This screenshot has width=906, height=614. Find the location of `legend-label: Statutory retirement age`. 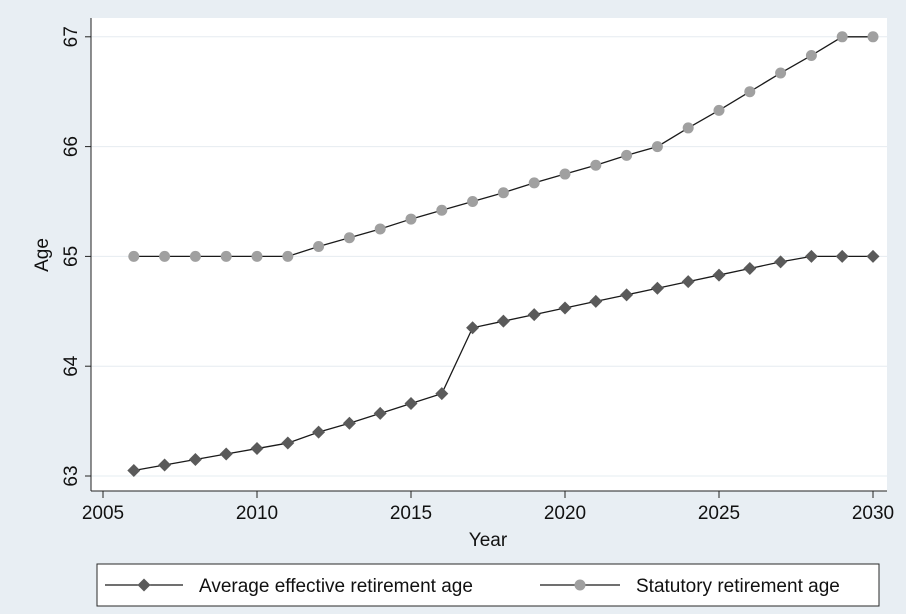

legend-label: Statutory retirement age is located at coordinates (738, 586).